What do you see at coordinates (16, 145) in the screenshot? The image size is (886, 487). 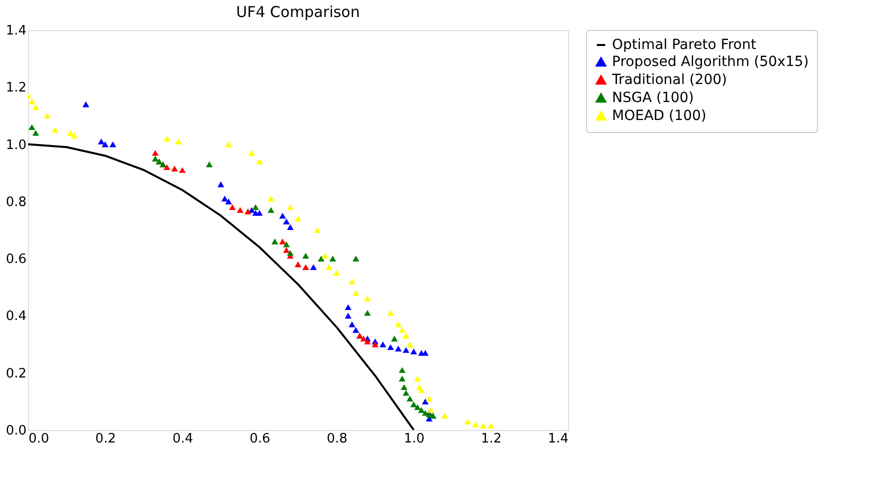 I see `y-tick-label: 1.0` at bounding box center [16, 145].